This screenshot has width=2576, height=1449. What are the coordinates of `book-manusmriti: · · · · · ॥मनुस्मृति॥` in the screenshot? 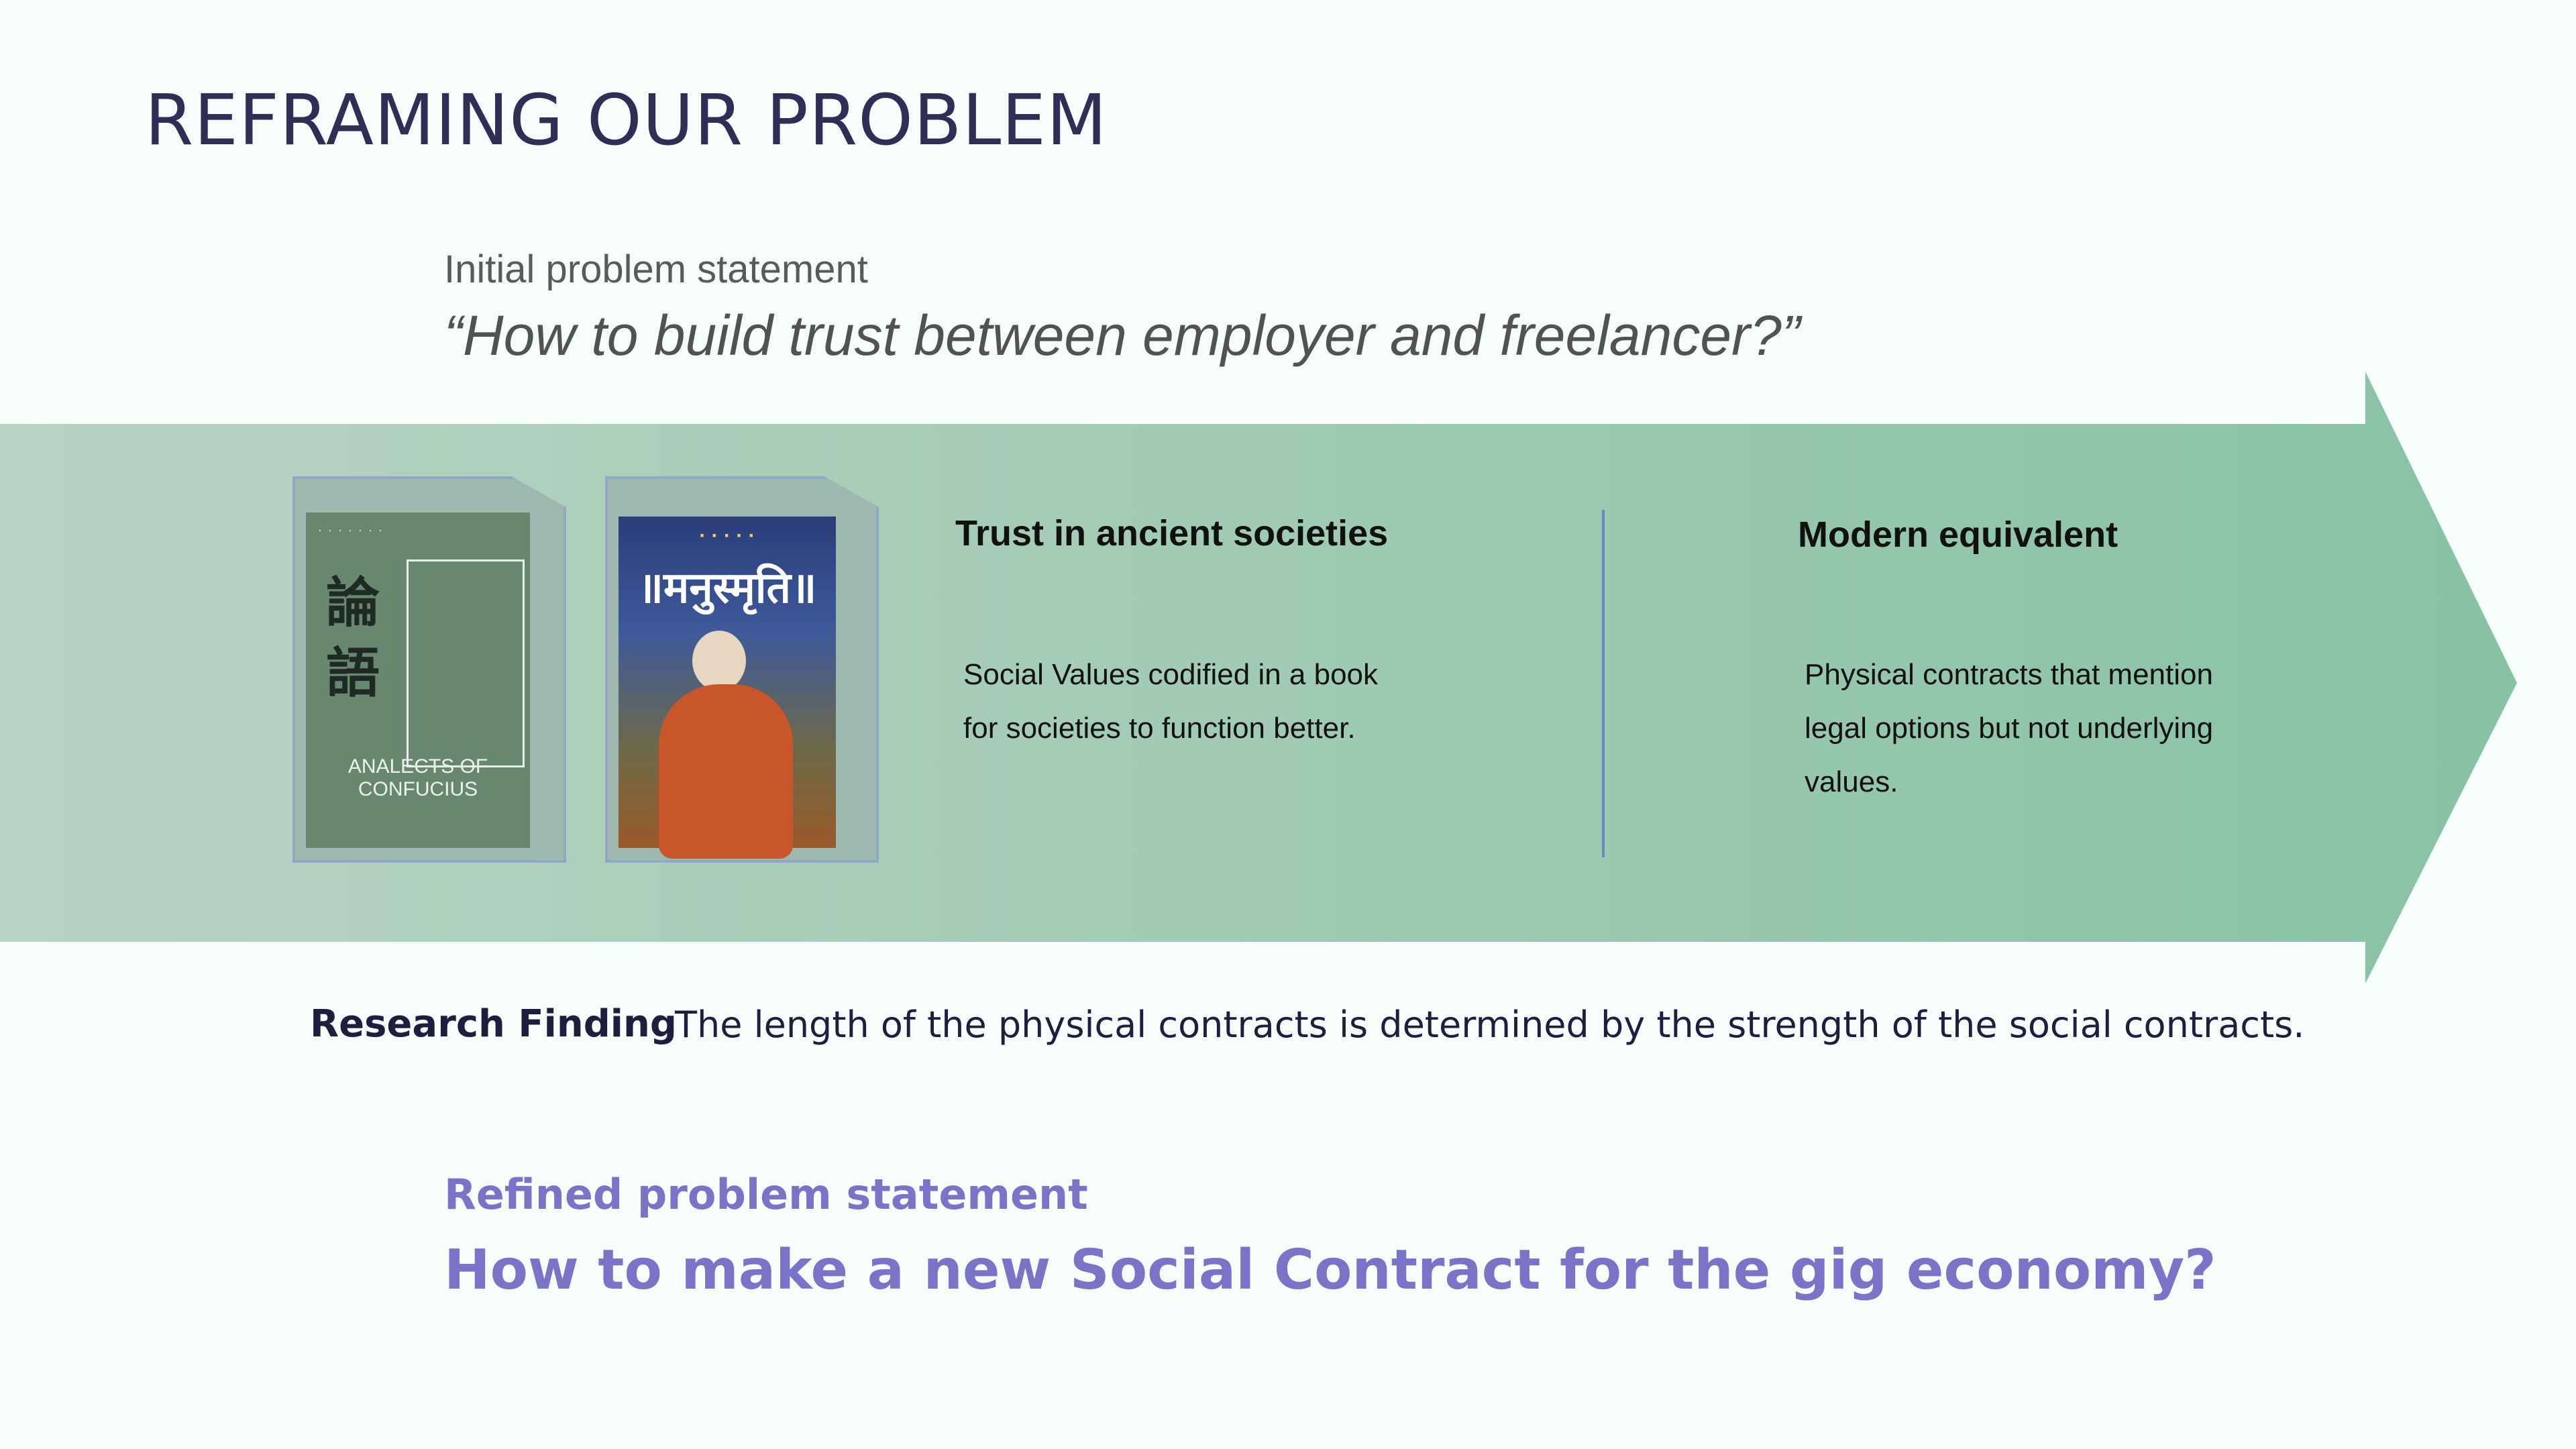 It's located at (742, 669).